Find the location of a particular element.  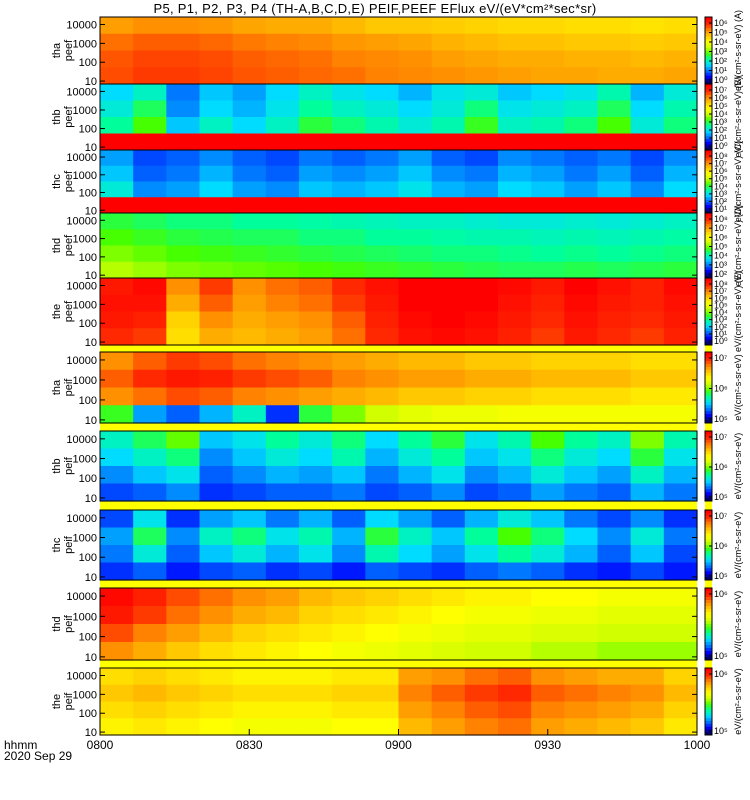

y-tick-label: 10000 is located at coordinates (81, 440).